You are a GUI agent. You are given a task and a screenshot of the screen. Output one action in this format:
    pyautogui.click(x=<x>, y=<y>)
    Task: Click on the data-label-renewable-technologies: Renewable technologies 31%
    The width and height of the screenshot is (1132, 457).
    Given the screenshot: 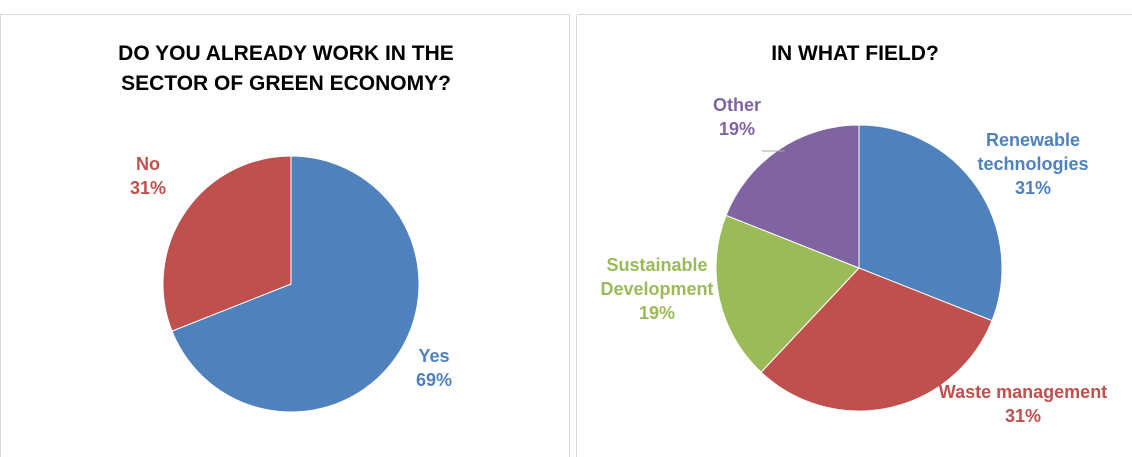 What is the action you would take?
    pyautogui.click(x=1032, y=164)
    